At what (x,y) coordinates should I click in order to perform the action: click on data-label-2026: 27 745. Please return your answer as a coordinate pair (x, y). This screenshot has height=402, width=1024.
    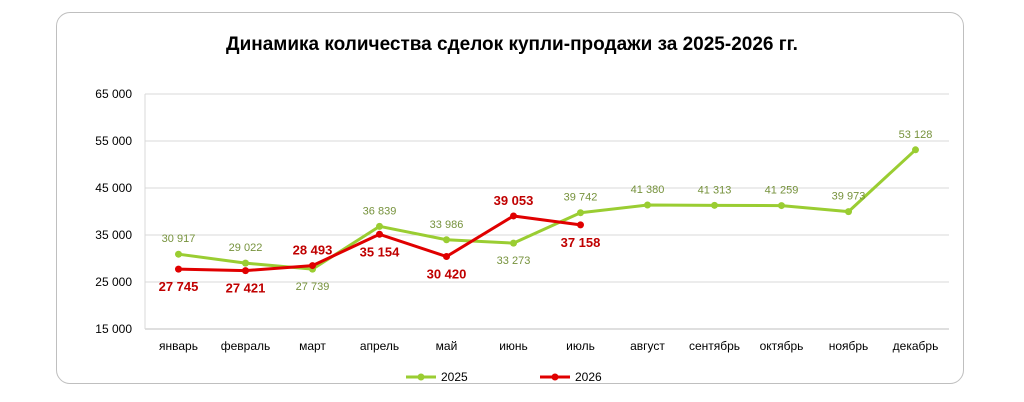
    Looking at the image, I should click on (179, 286).